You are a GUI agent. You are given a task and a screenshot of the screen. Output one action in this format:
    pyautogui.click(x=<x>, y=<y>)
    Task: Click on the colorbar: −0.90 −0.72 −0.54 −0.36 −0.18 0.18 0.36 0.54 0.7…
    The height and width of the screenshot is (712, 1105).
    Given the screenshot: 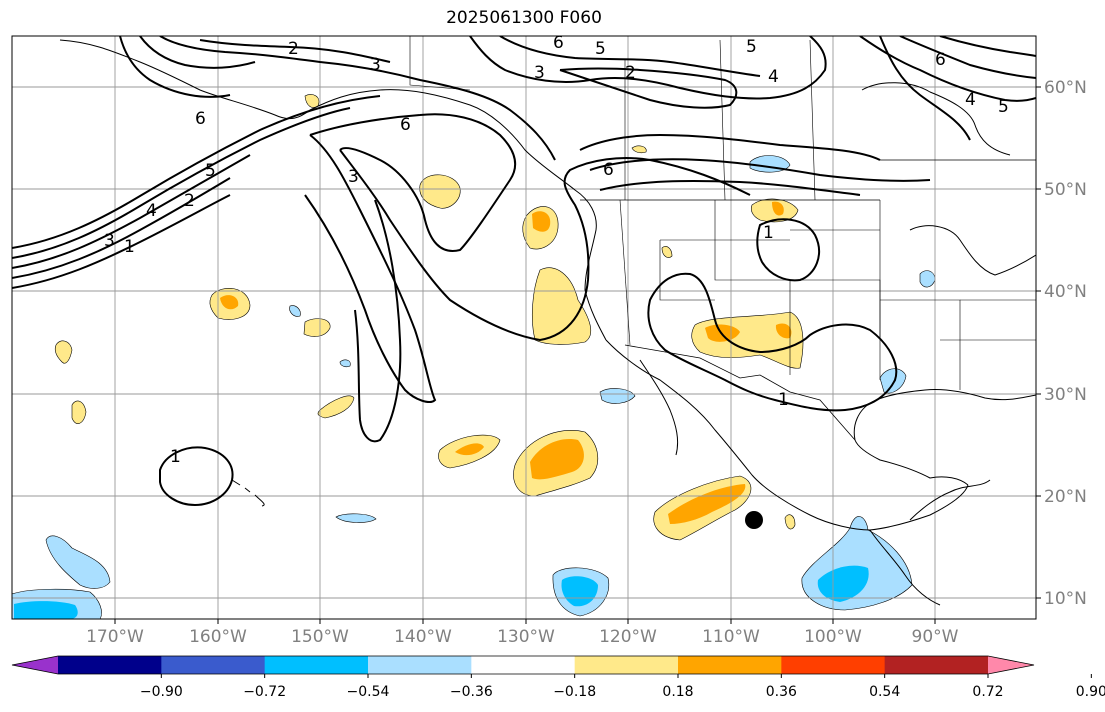 What is the action you would take?
    pyautogui.click(x=558, y=677)
    